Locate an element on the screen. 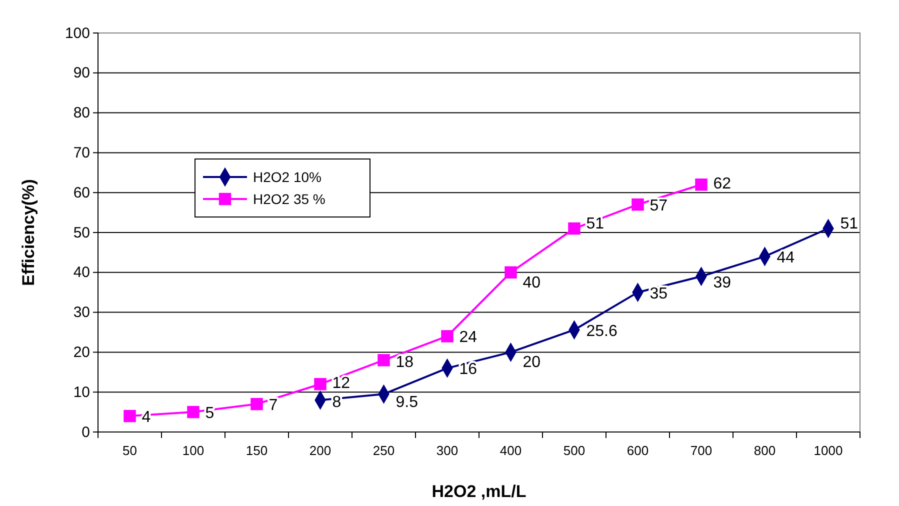  data-label: 44 is located at coordinates (785, 257).